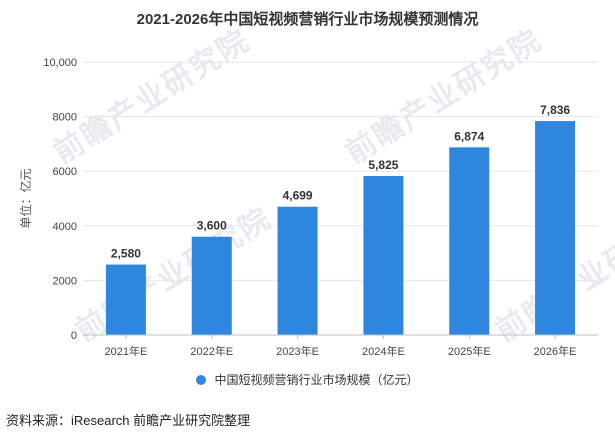  I want to click on y-axis-ticks: 0 2000 4000 6000 8000 10,000, so click(60, 199).